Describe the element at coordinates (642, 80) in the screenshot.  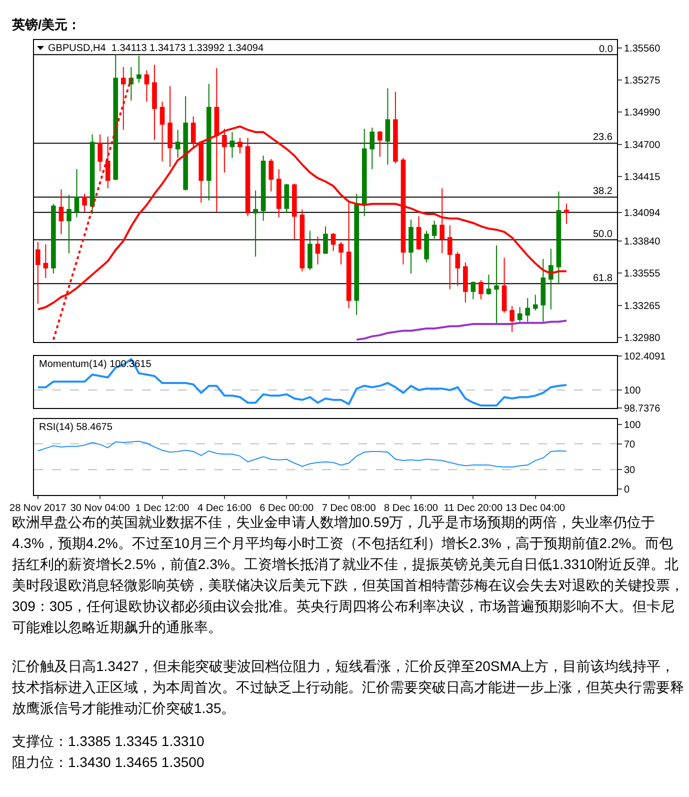
I see `y-tick-label: 1.35275` at that location.